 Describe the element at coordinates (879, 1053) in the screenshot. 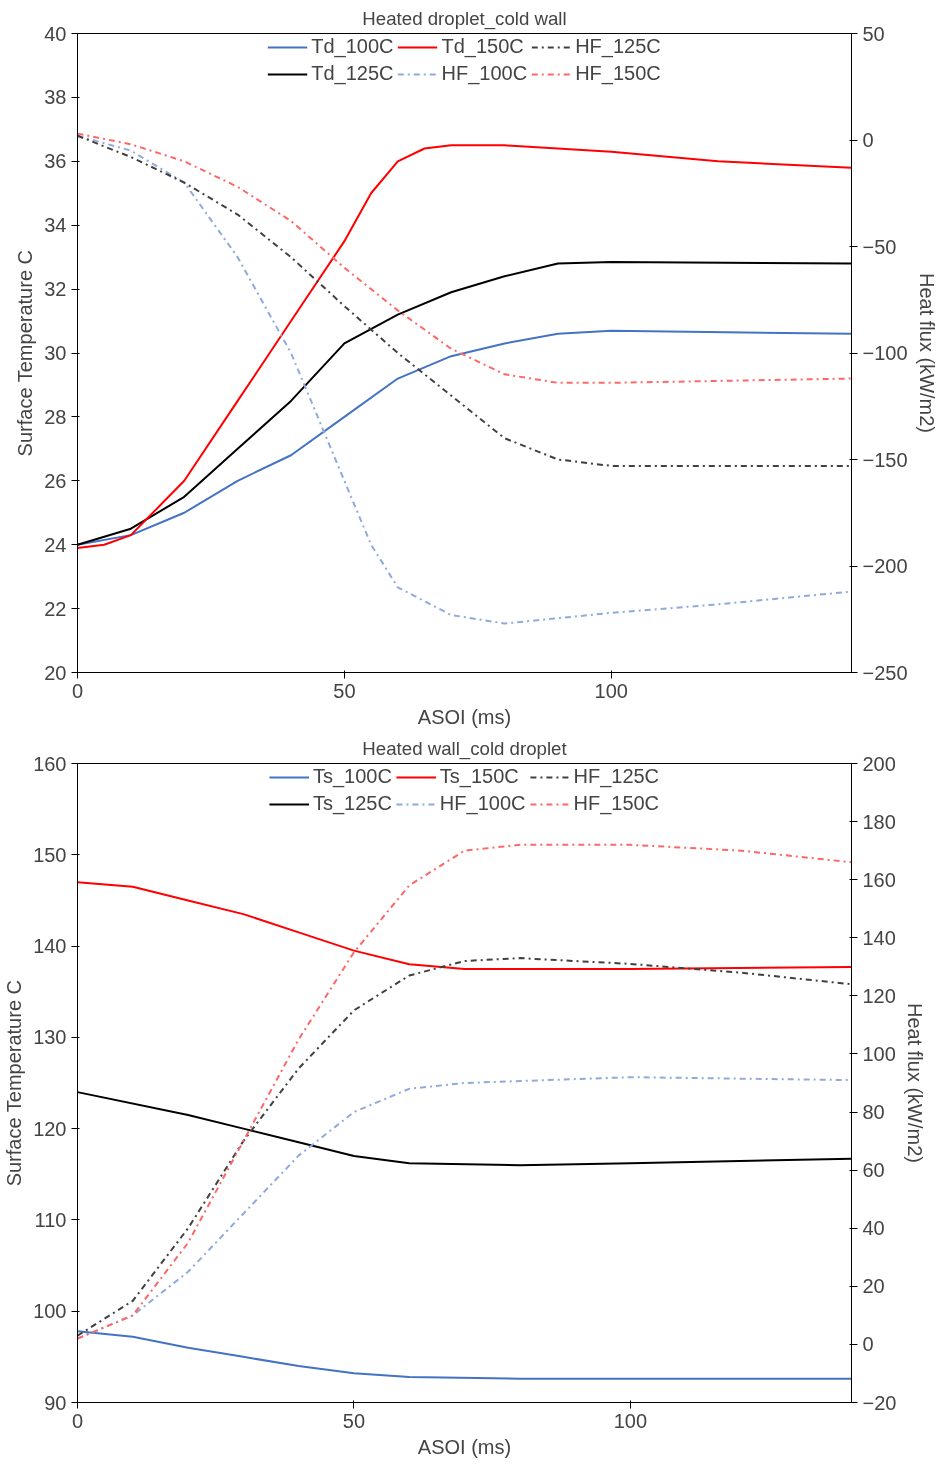

I see `y2-tick-label: 100` at that location.